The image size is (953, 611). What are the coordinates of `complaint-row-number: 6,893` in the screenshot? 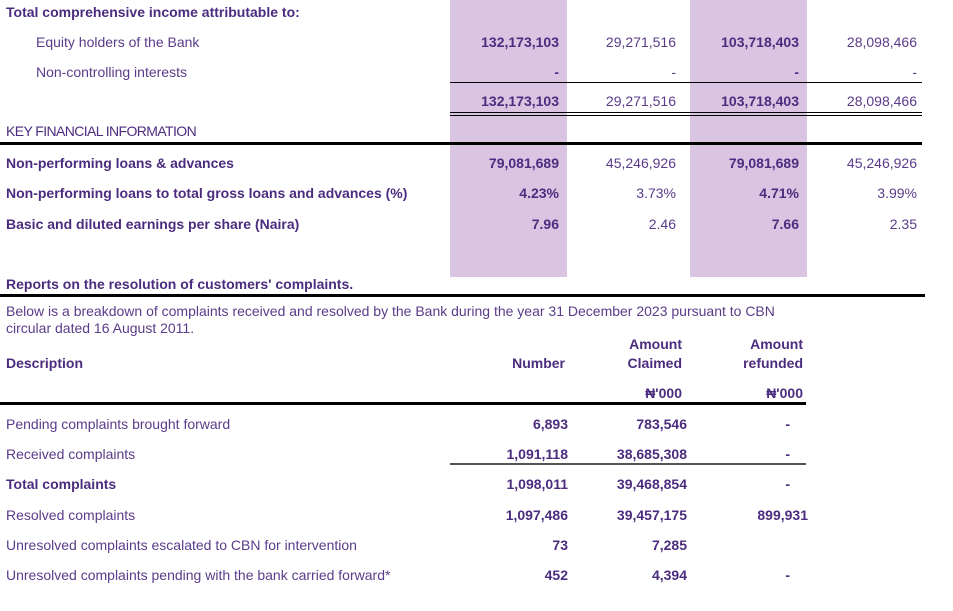 It's located at (550, 424).